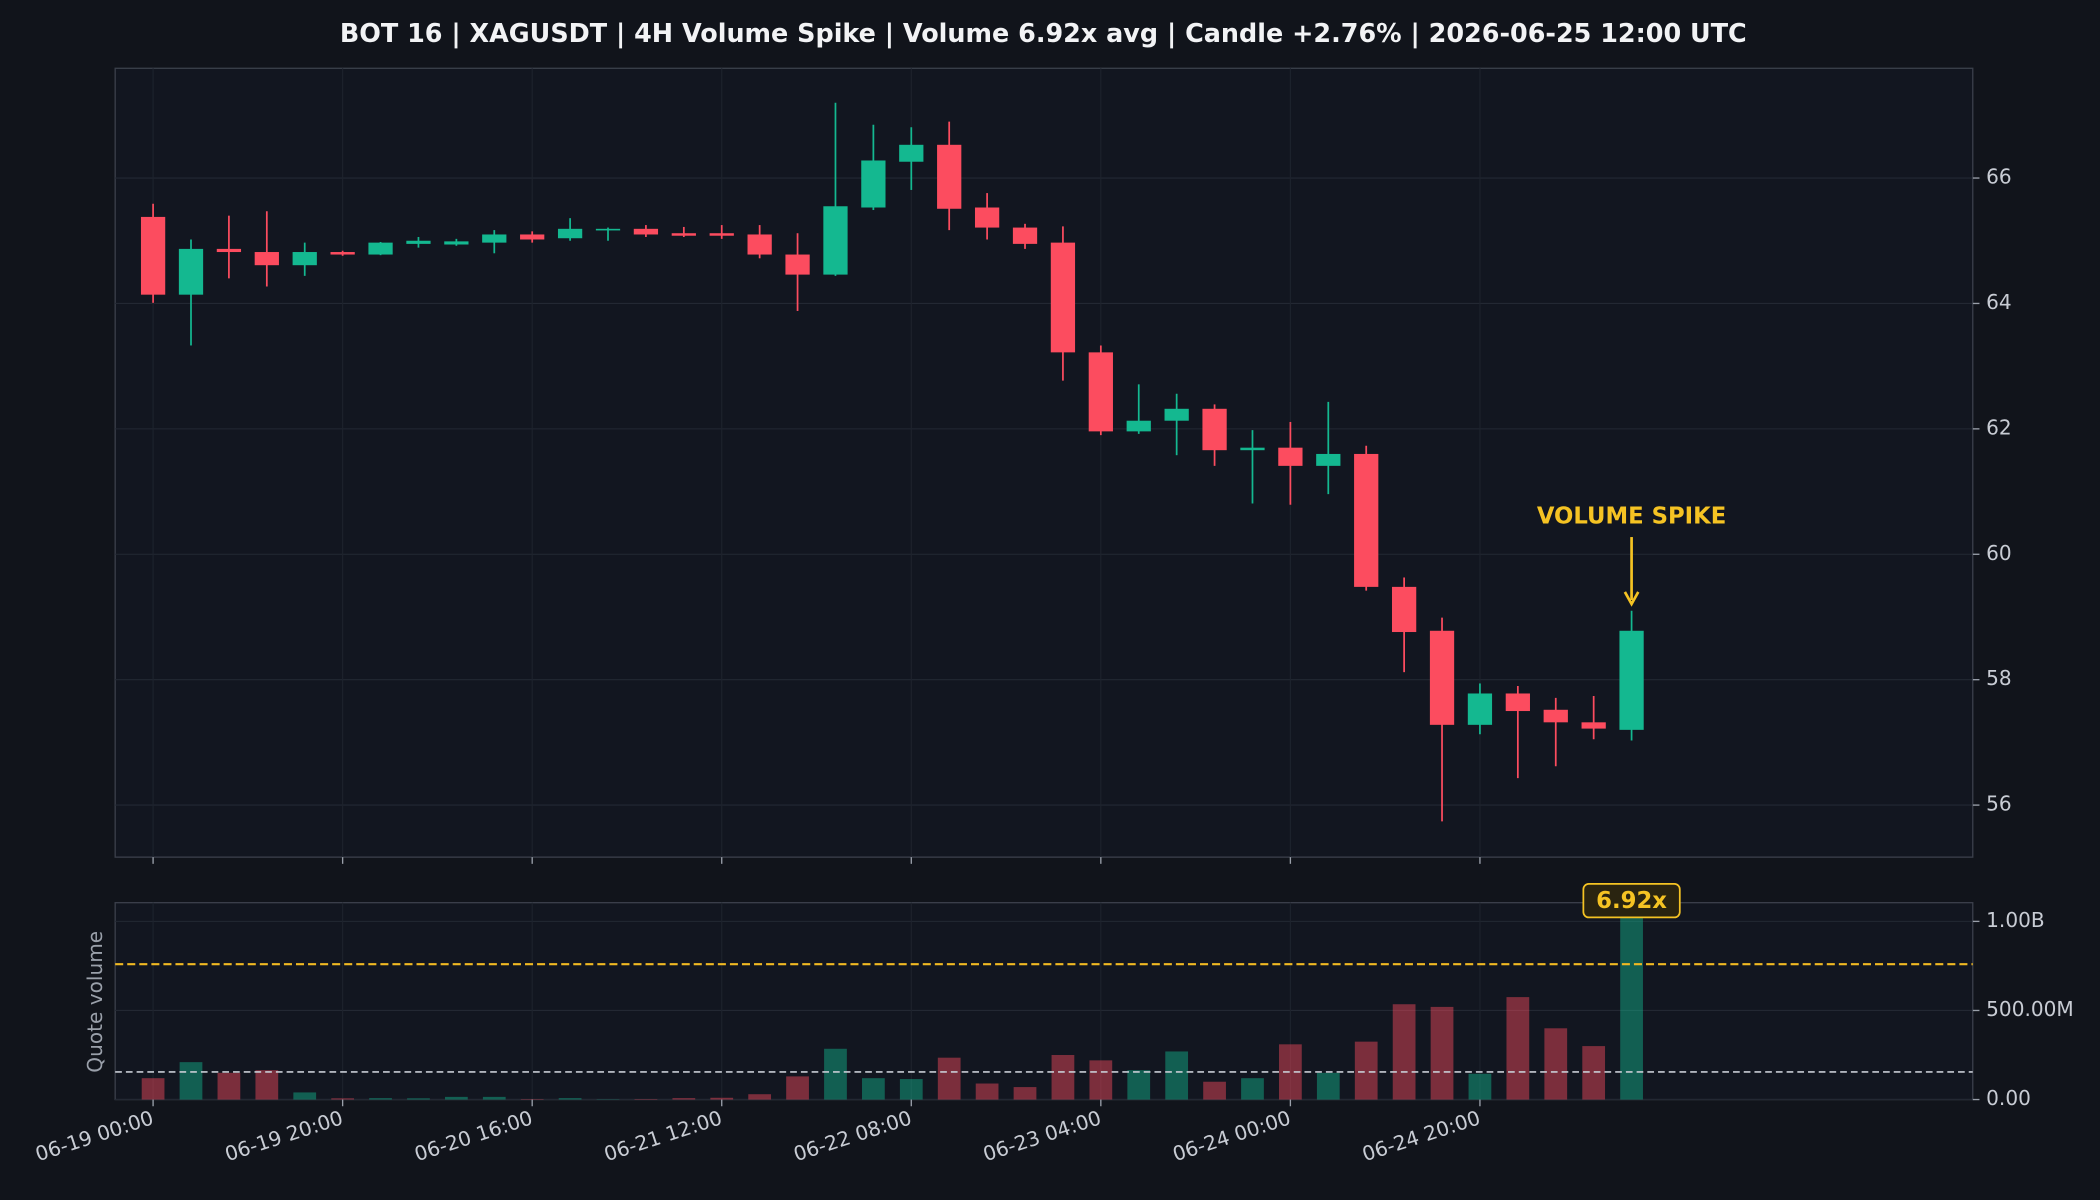  Describe the element at coordinates (1631, 516) in the screenshot. I see `annotation: VOLUME SPIKE` at that location.